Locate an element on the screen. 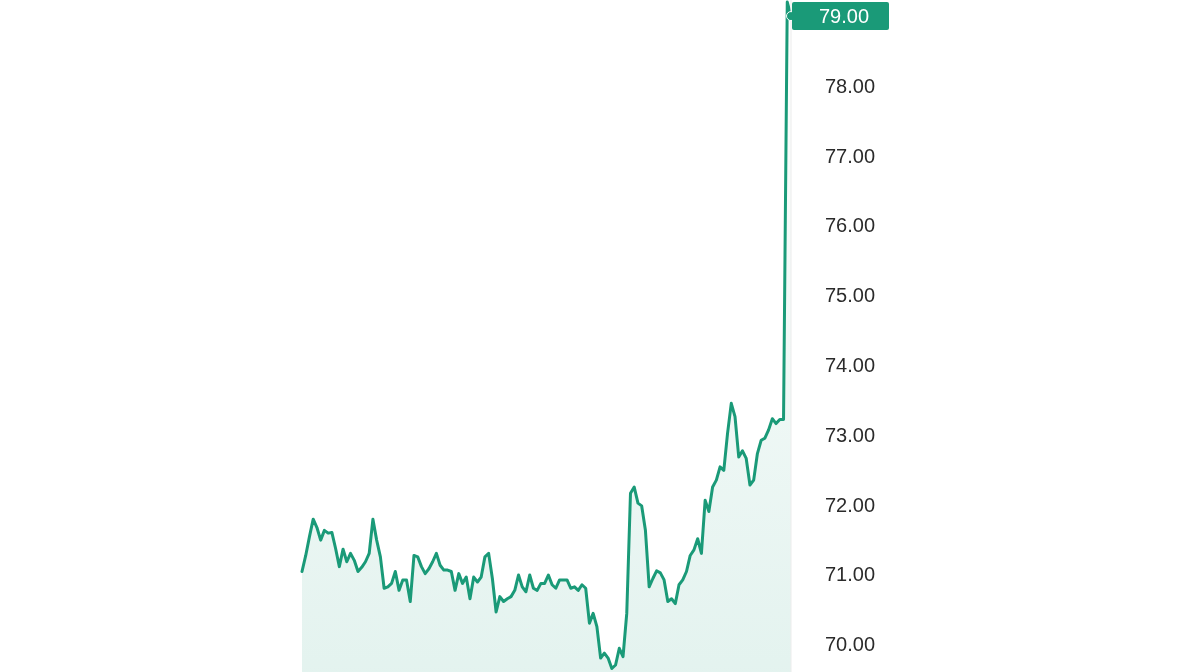 Image resolution: width=1200 pixels, height=672 pixels. y-tick-label: 74.00 is located at coordinates (850, 365).